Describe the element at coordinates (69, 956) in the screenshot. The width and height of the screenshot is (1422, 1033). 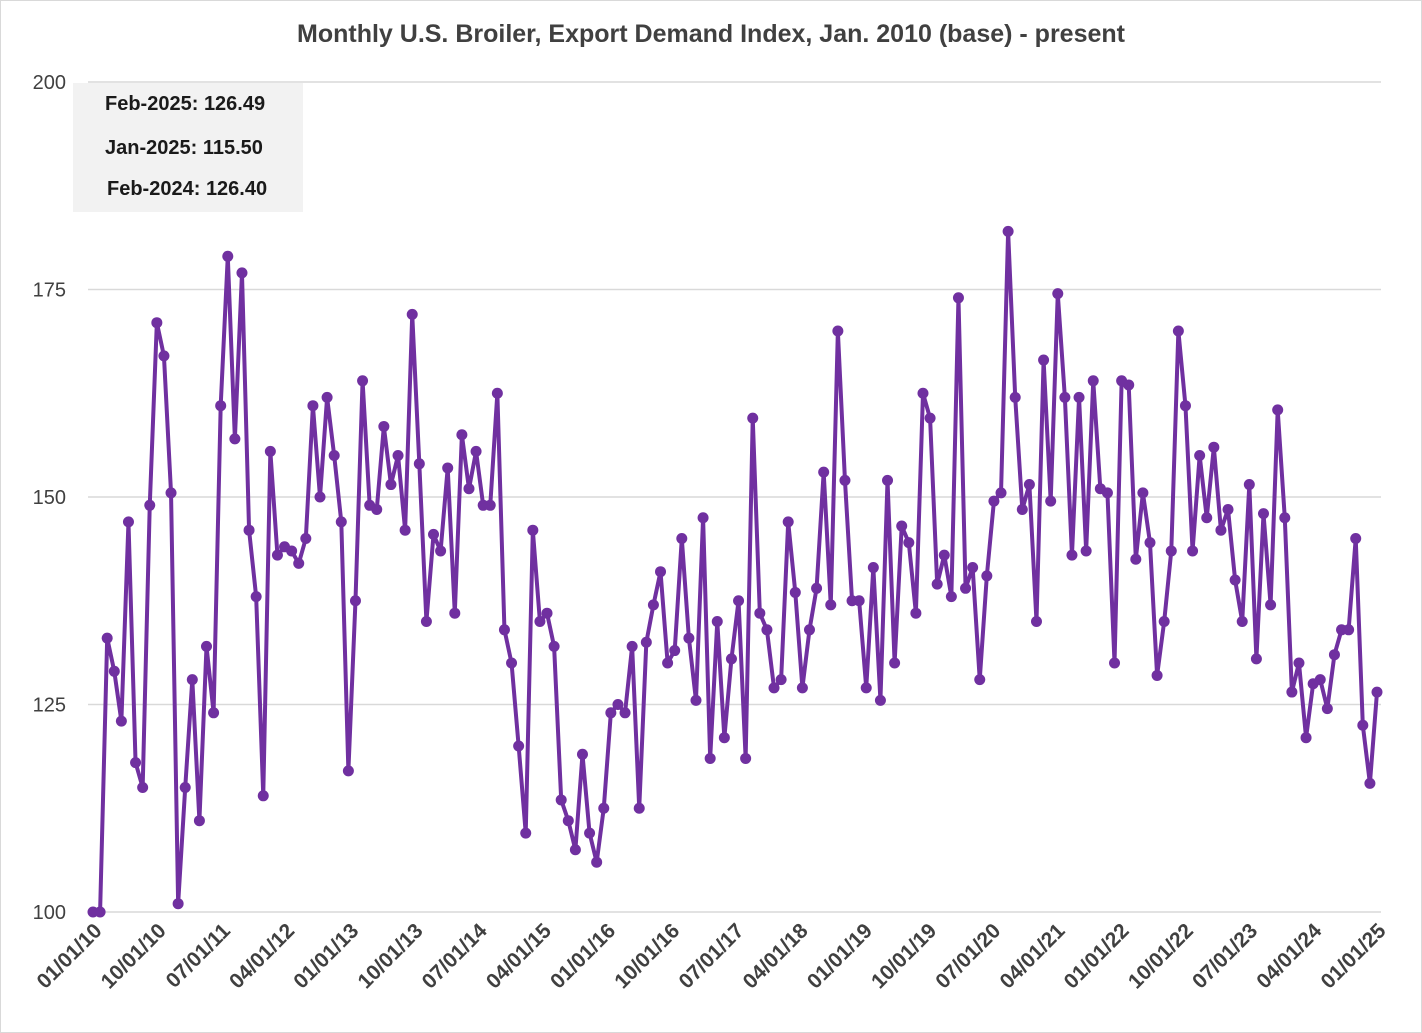
I see `x-tick-label: 01/01/10` at that location.